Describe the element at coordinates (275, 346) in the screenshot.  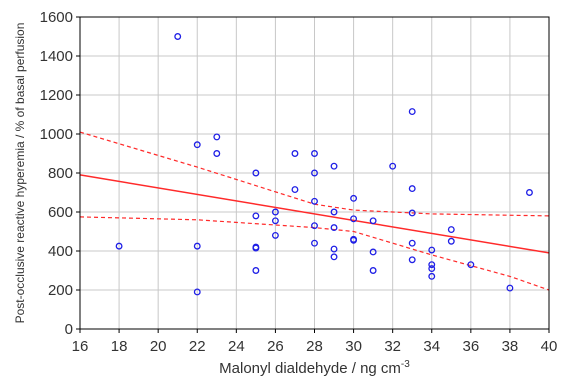
I see `x-tick-label: 26` at that location.